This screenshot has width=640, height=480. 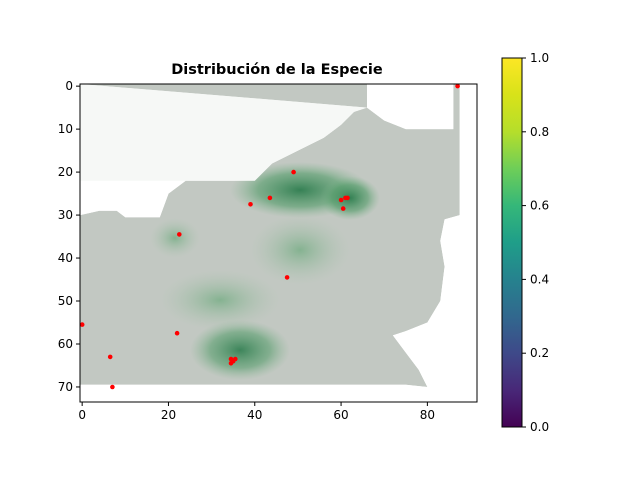 I want to click on y-tick-label: 70, so click(x=65, y=387).